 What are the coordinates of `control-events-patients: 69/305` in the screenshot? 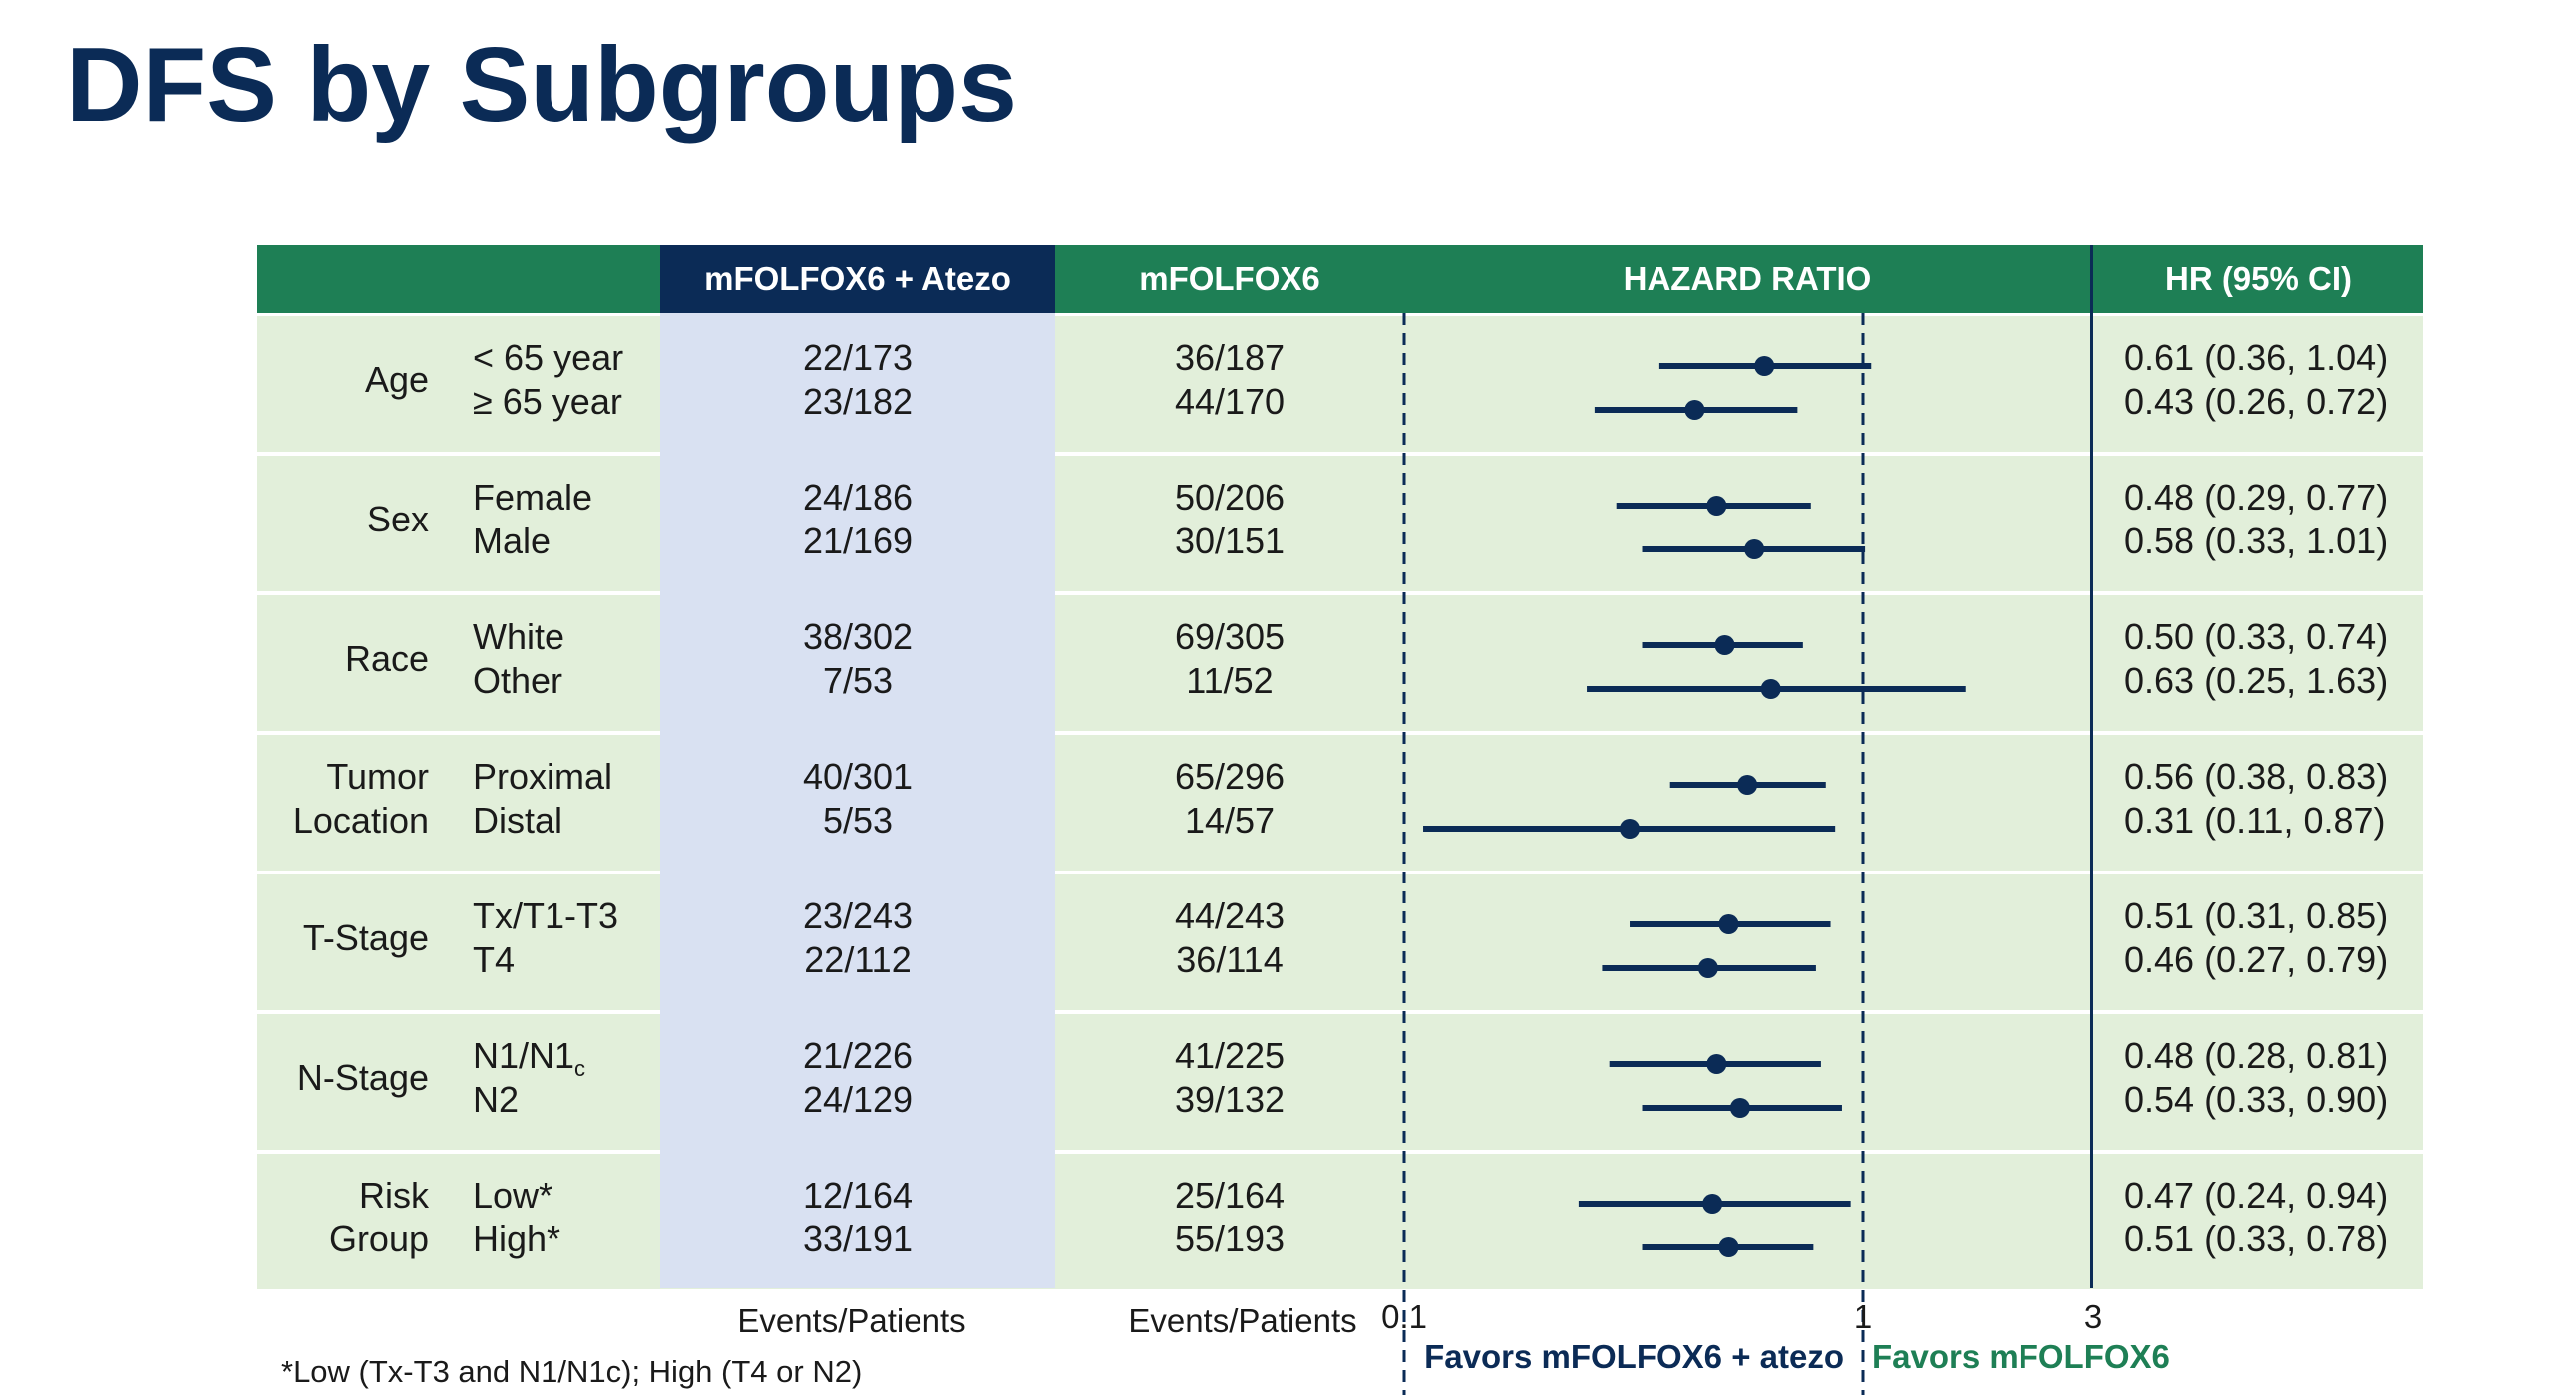 It's located at (1230, 636).